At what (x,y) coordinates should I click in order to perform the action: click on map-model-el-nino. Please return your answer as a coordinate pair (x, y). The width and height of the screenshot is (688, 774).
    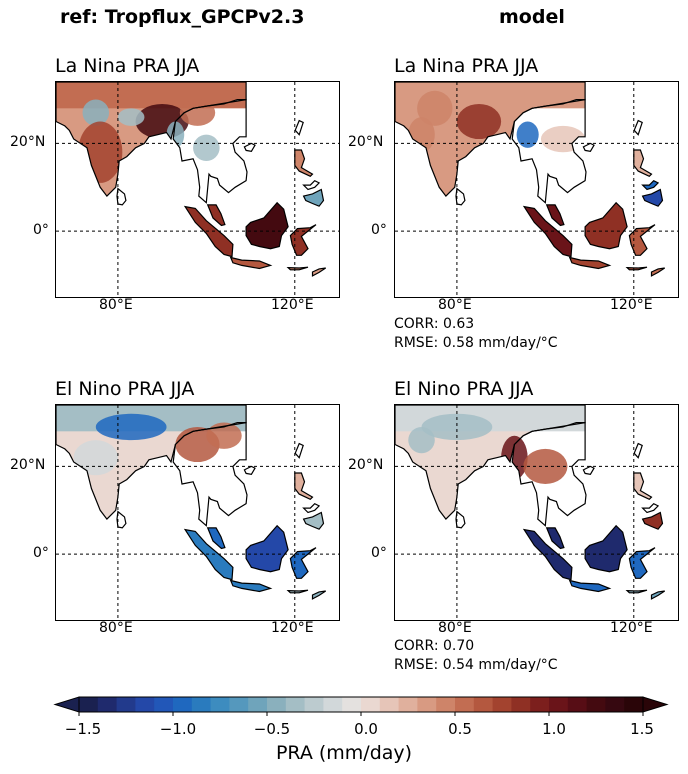
    Looking at the image, I should click on (536, 512).